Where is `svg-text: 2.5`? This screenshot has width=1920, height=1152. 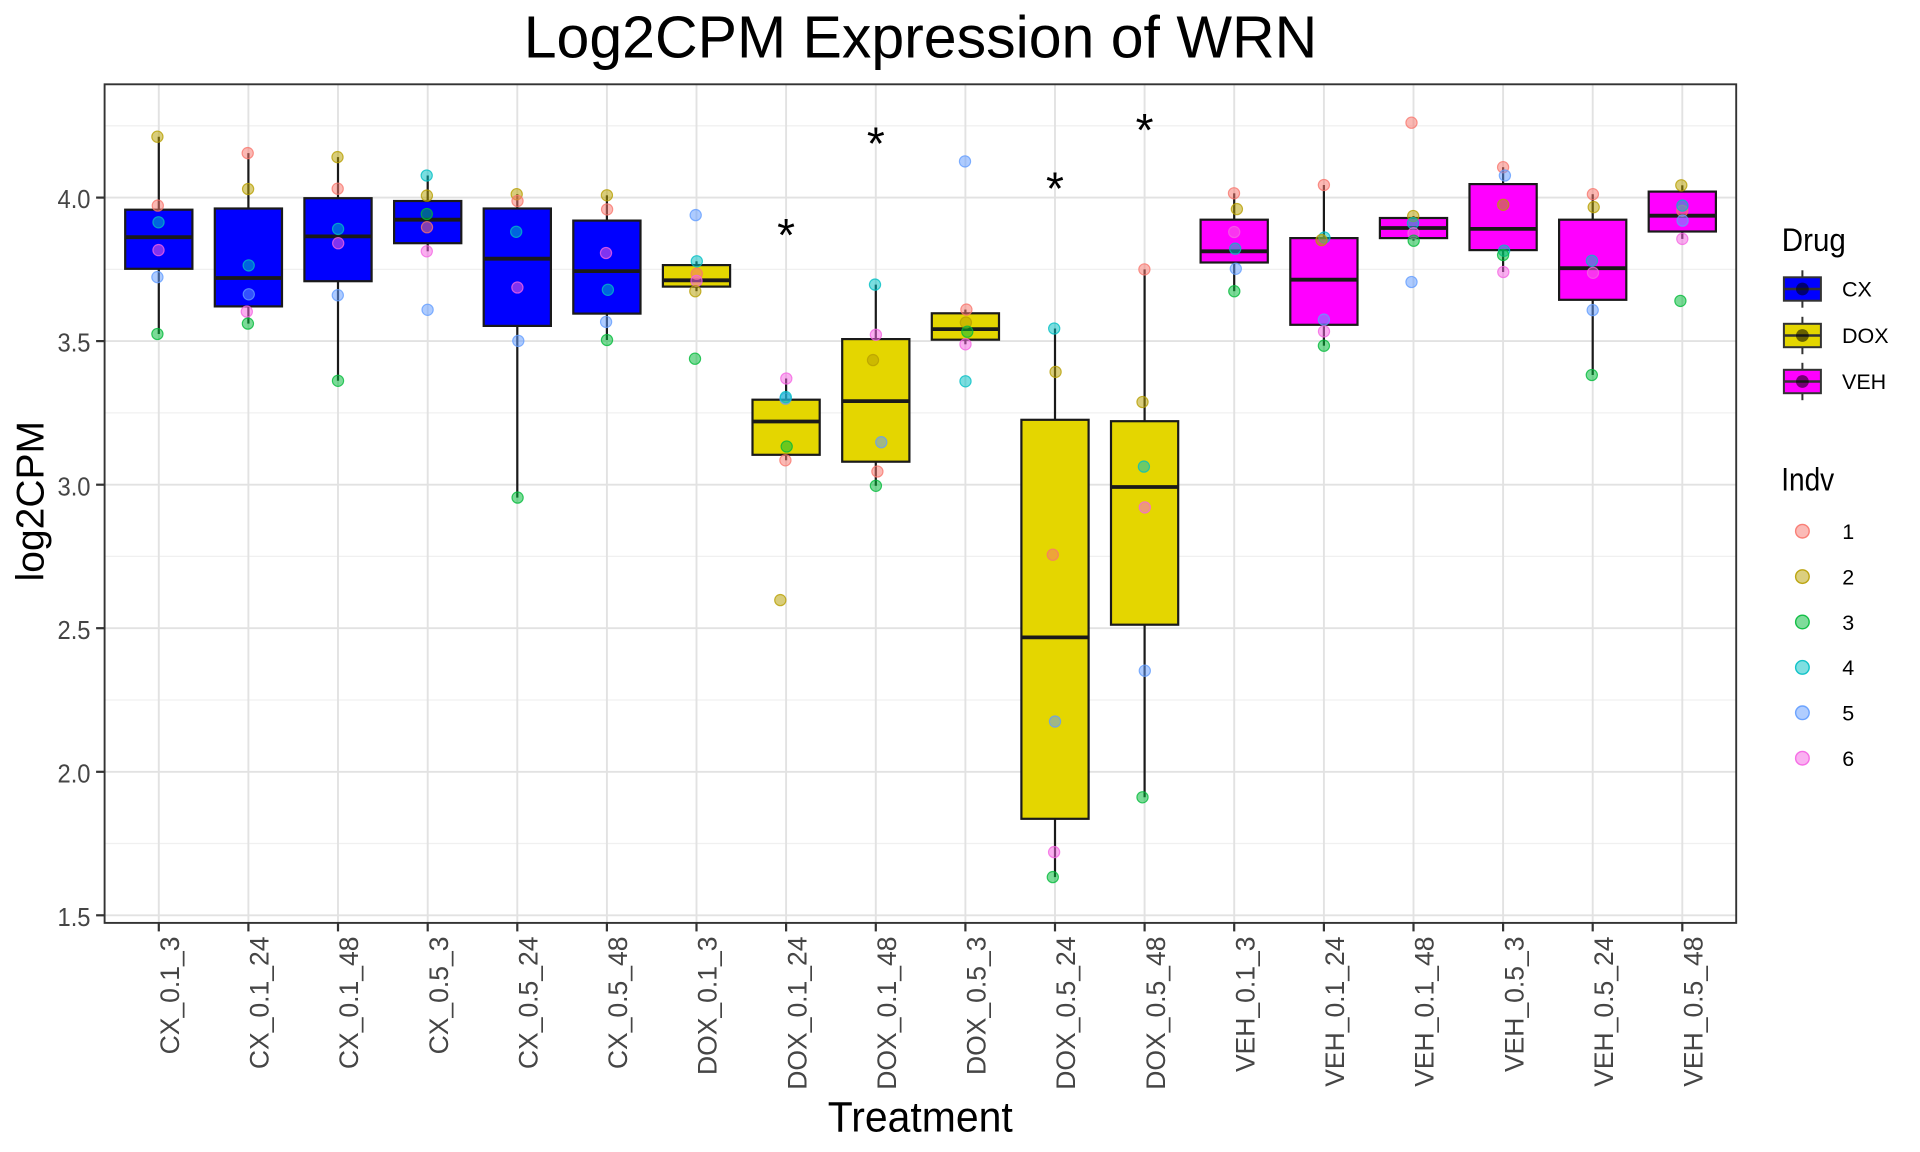 svg-text: 2.5 is located at coordinates (74, 630).